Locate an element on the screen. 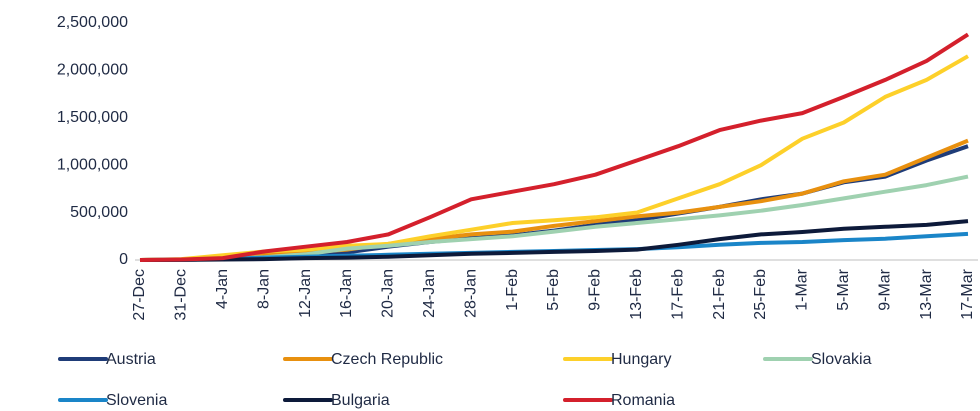  x-tick-label: 25-Feb is located at coordinates (760, 294).